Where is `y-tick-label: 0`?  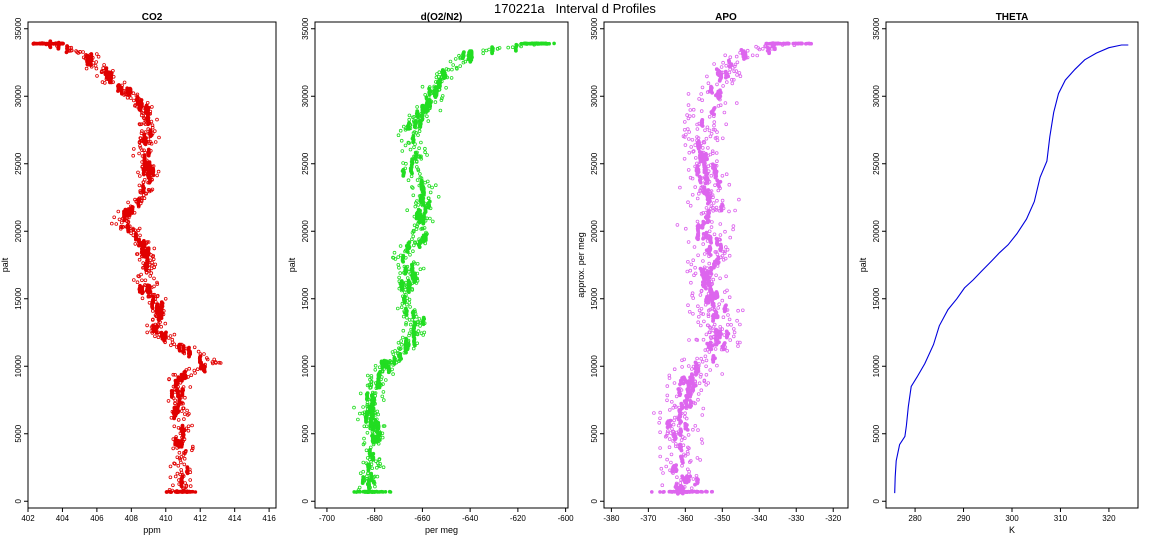
y-tick-label: 0 is located at coordinates (876, 500).